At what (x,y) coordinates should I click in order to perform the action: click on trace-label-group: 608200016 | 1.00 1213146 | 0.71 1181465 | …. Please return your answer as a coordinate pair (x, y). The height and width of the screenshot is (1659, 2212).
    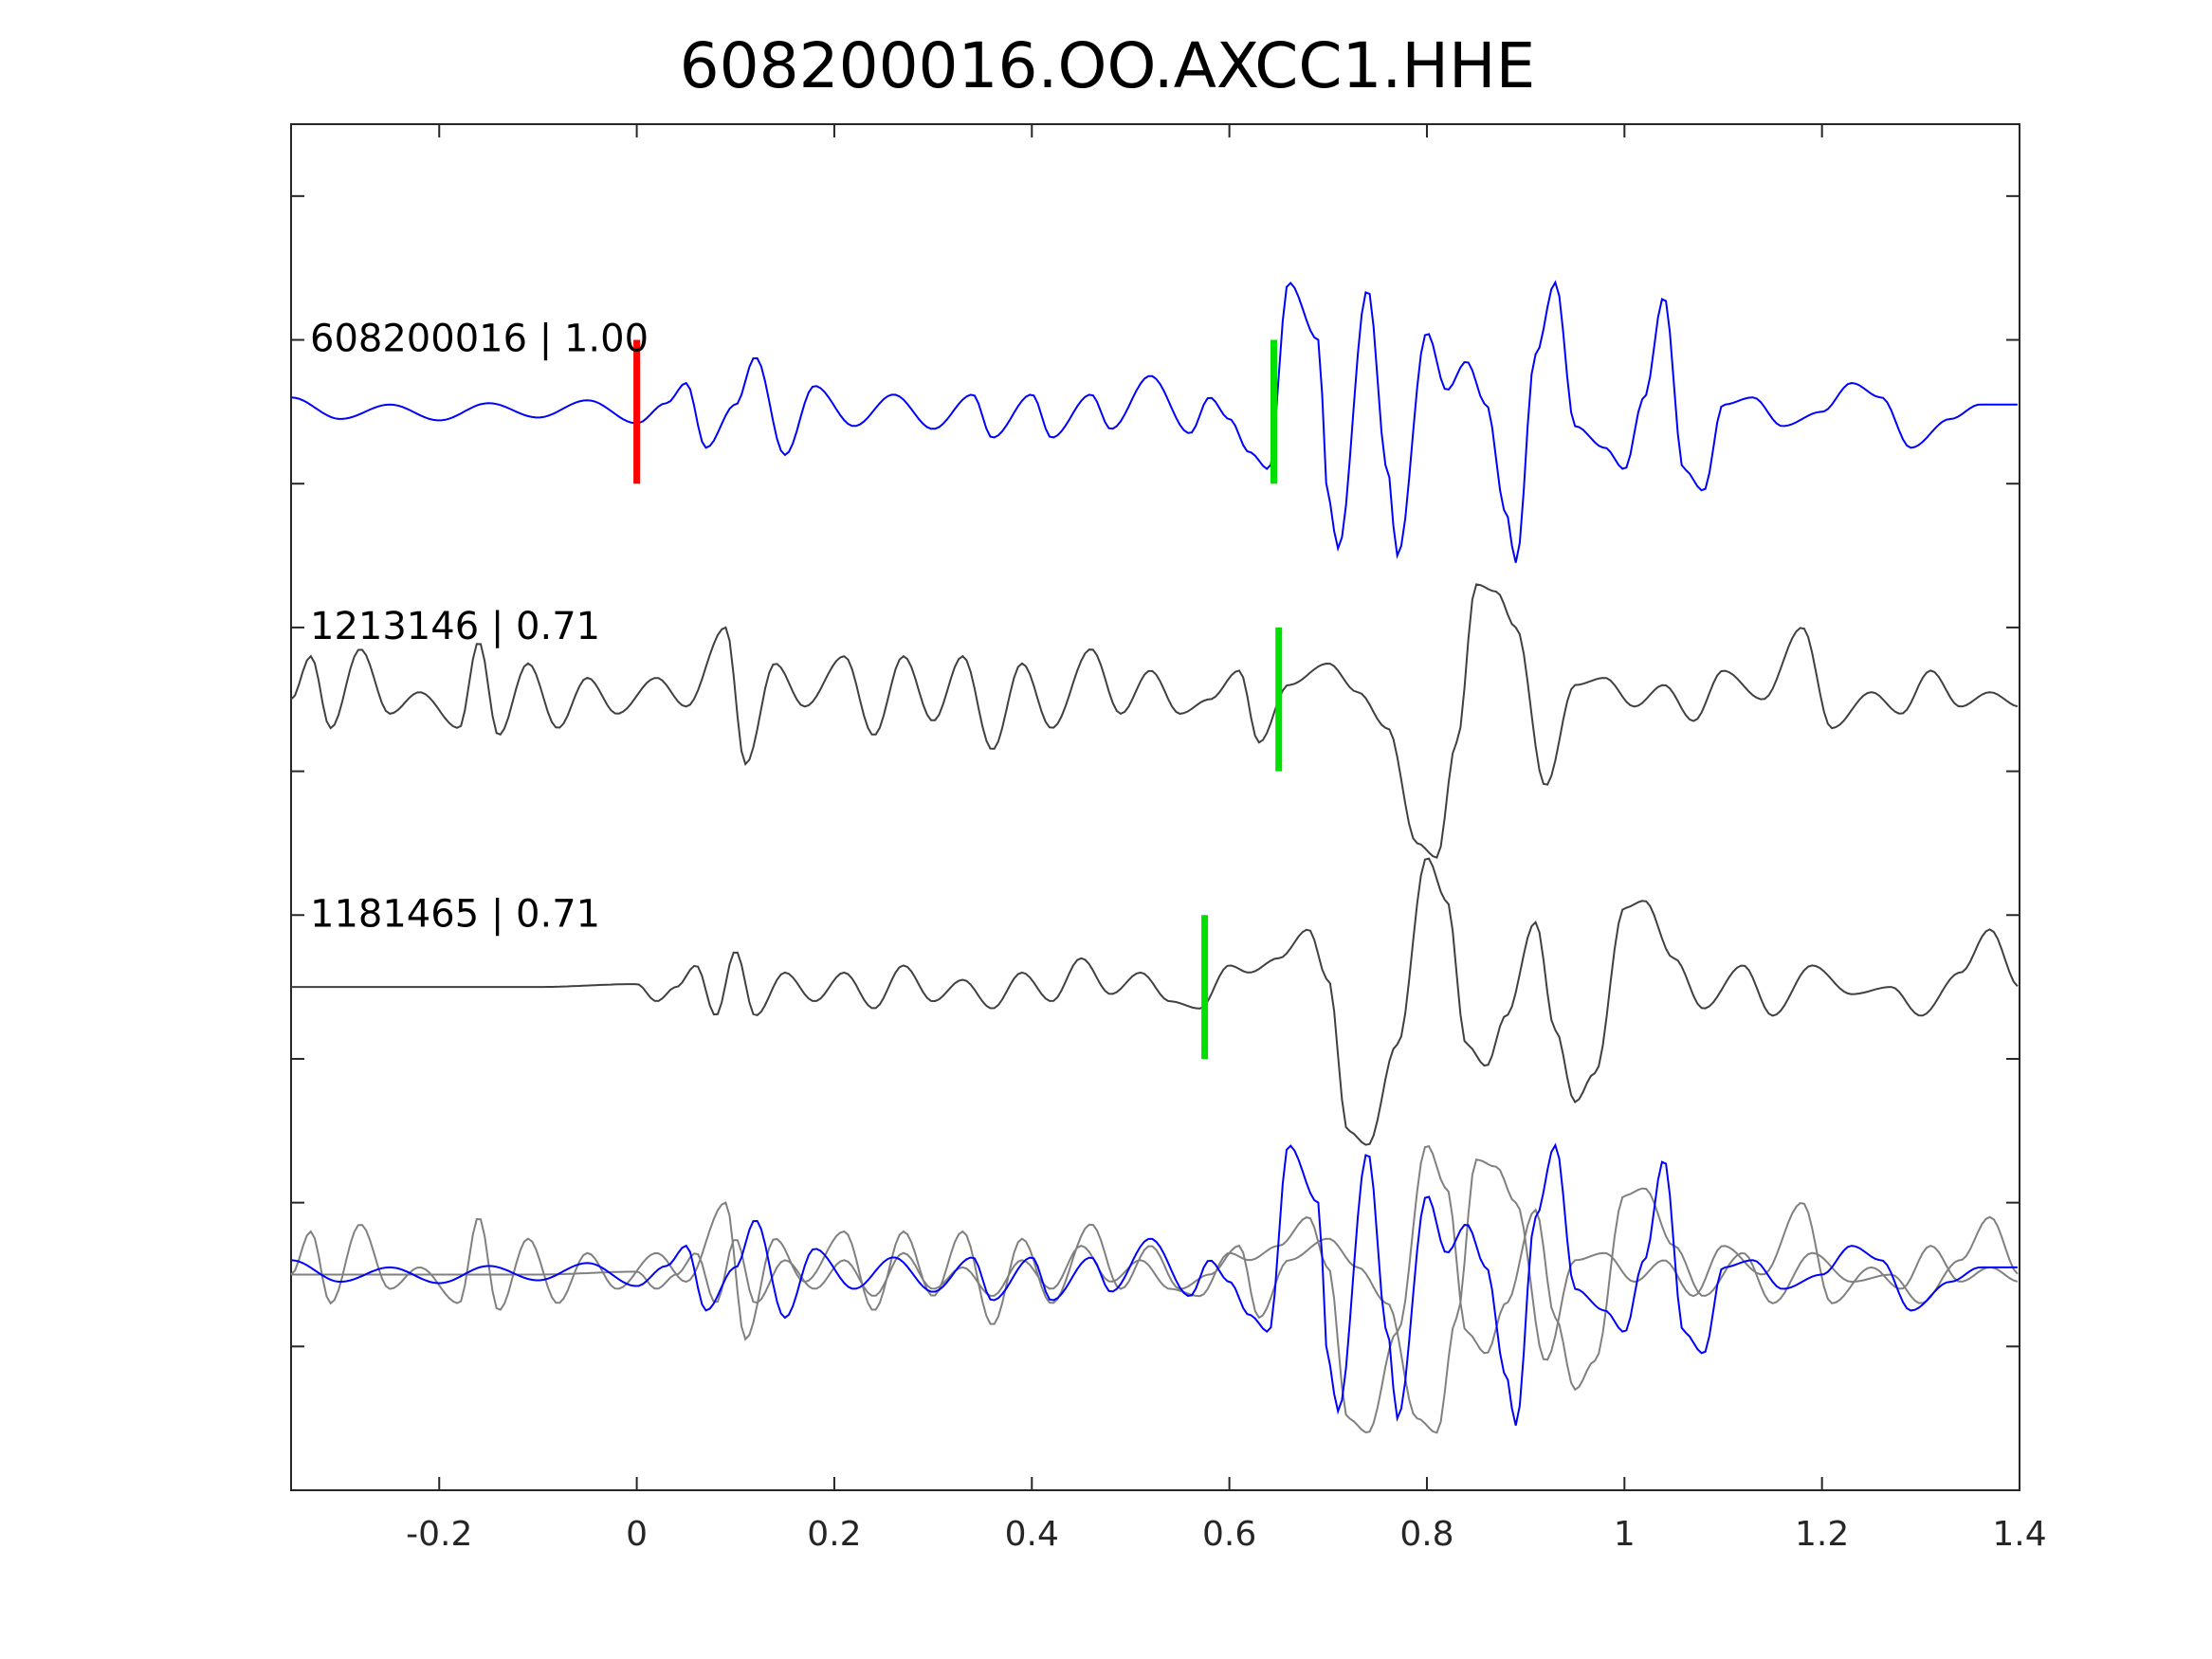
    Looking at the image, I should click on (479, 627).